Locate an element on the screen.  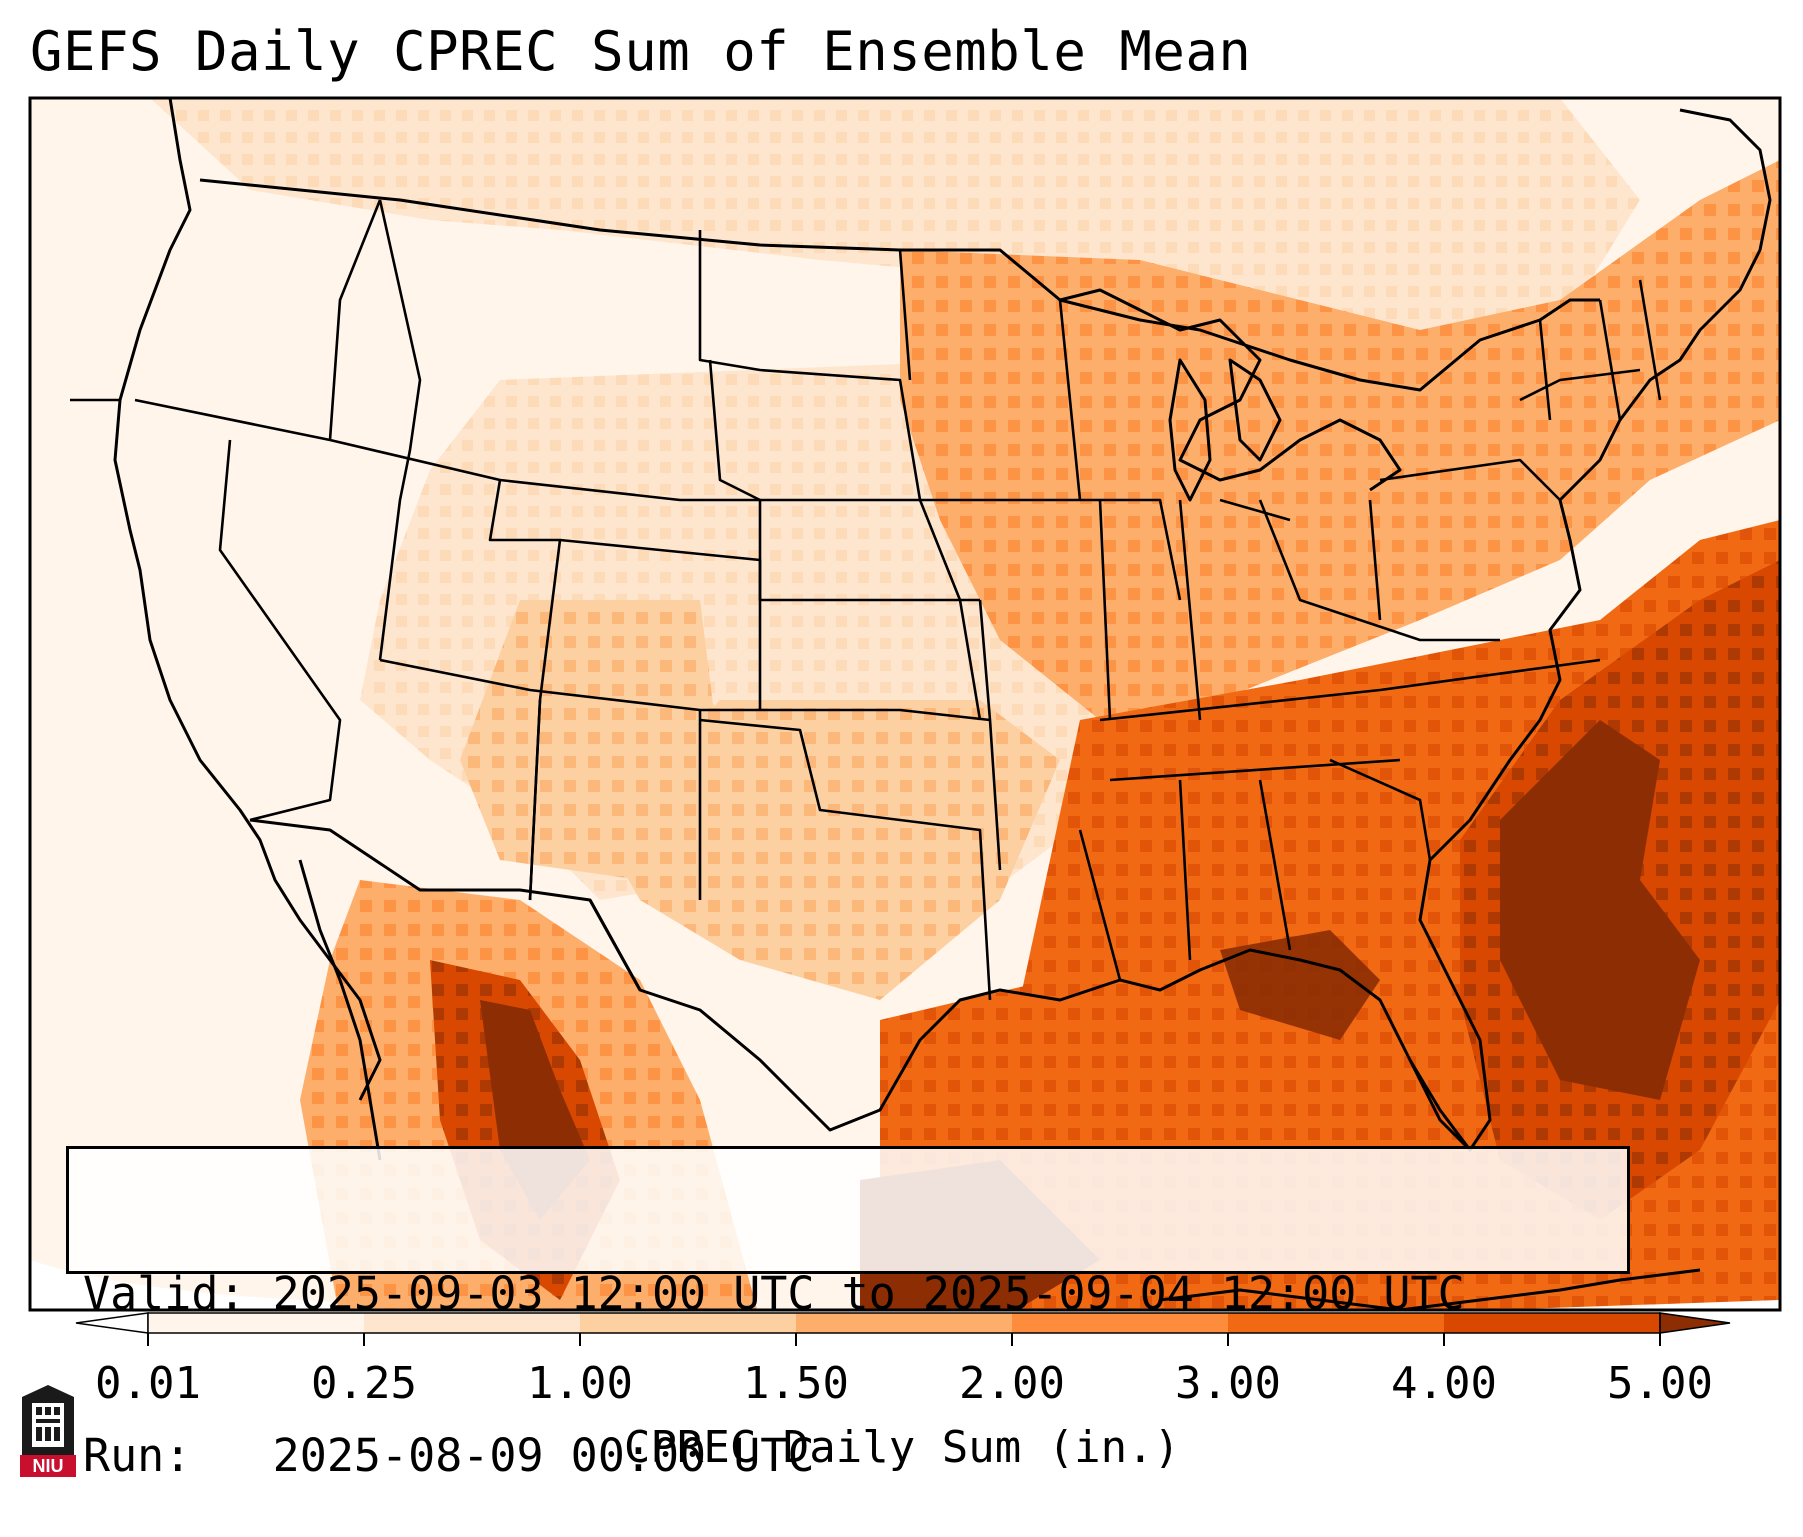
colorbar-tick-label: 4.00 is located at coordinates (1444, 1383).